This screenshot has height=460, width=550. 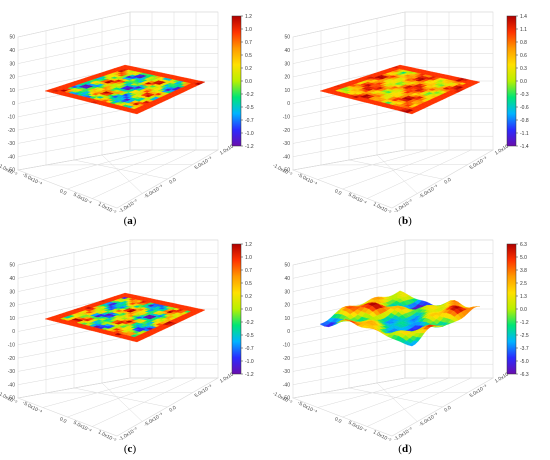 What do you see at coordinates (405, 221) in the screenshot?
I see `panel-label: (b)` at bounding box center [405, 221].